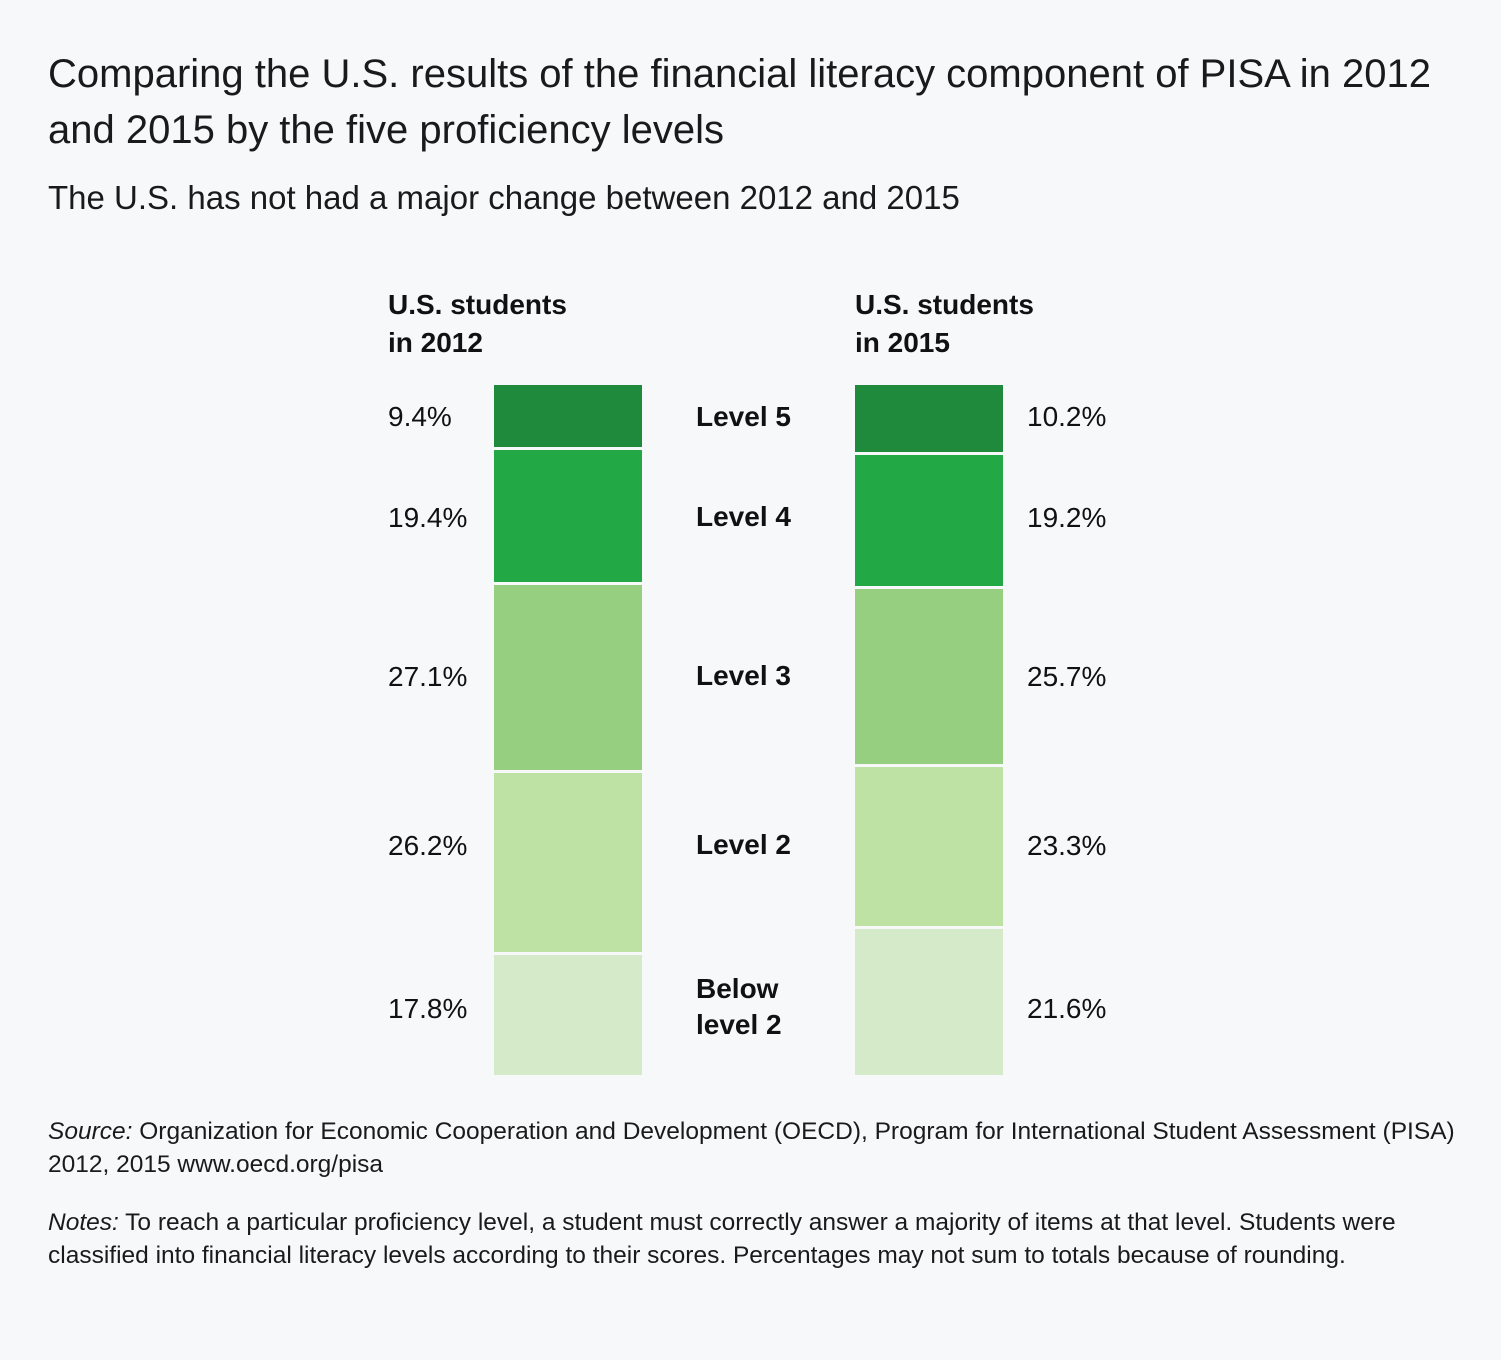  Describe the element at coordinates (1067, 676) in the screenshot. I see `value-2015-level3: 25.7%` at that location.